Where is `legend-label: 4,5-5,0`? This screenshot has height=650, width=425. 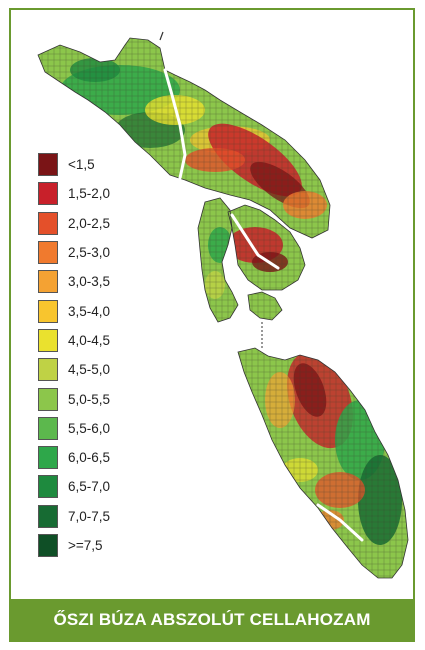 legend-label: 4,5-5,0 is located at coordinates (89, 370).